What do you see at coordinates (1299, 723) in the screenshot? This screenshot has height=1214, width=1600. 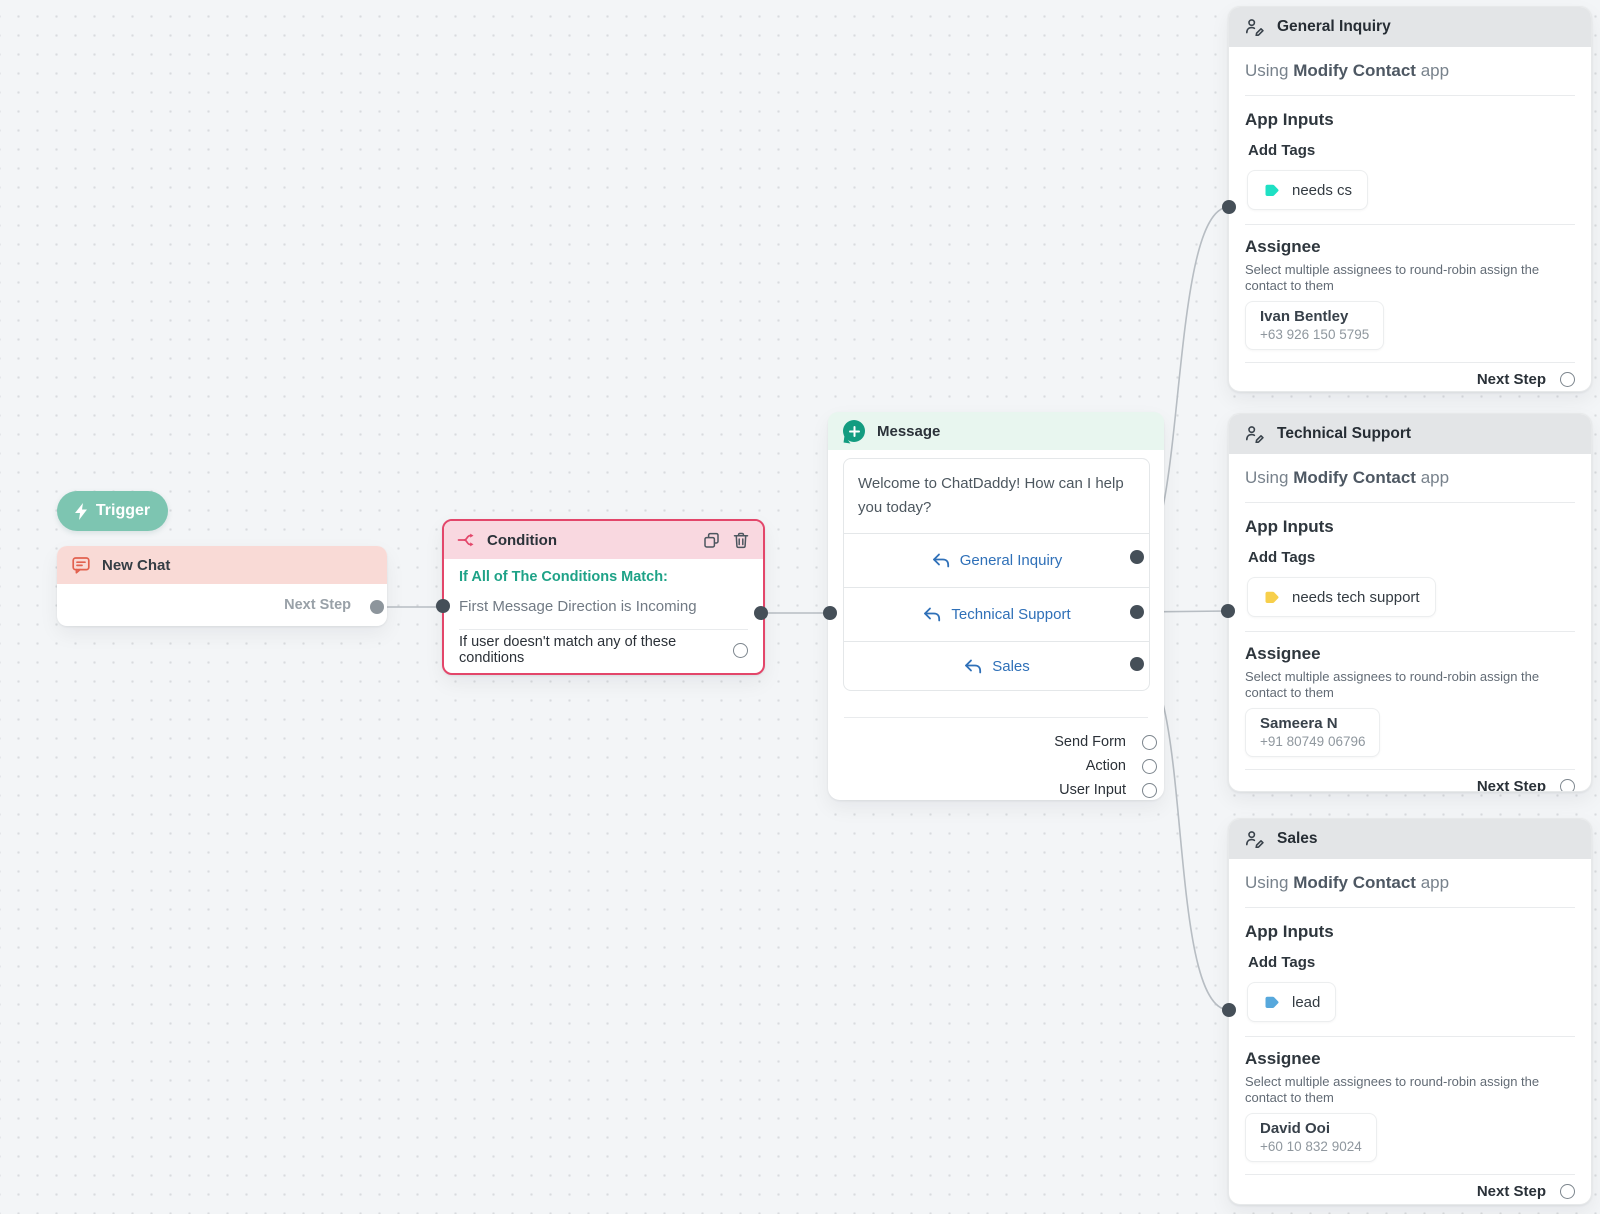 I see `assignee-name: Sameera N` at bounding box center [1299, 723].